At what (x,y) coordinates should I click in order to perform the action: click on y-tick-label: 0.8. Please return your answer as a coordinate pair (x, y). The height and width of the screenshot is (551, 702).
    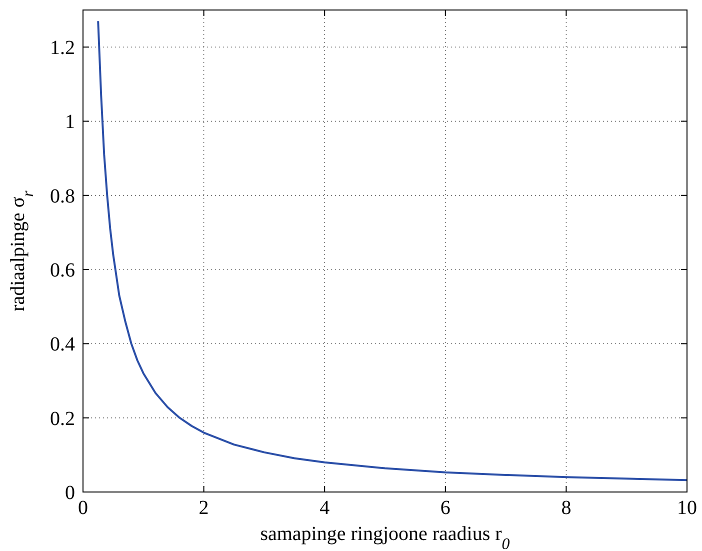
    Looking at the image, I should click on (62, 196).